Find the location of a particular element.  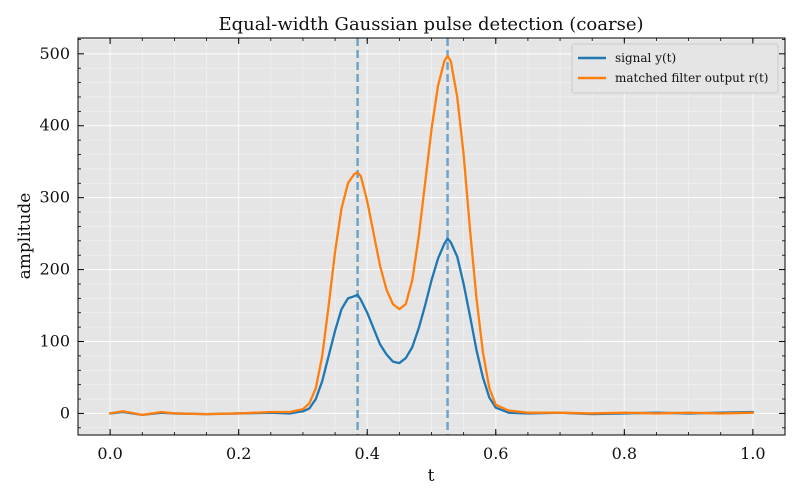

y-tick-label: 100 is located at coordinates (54, 341).